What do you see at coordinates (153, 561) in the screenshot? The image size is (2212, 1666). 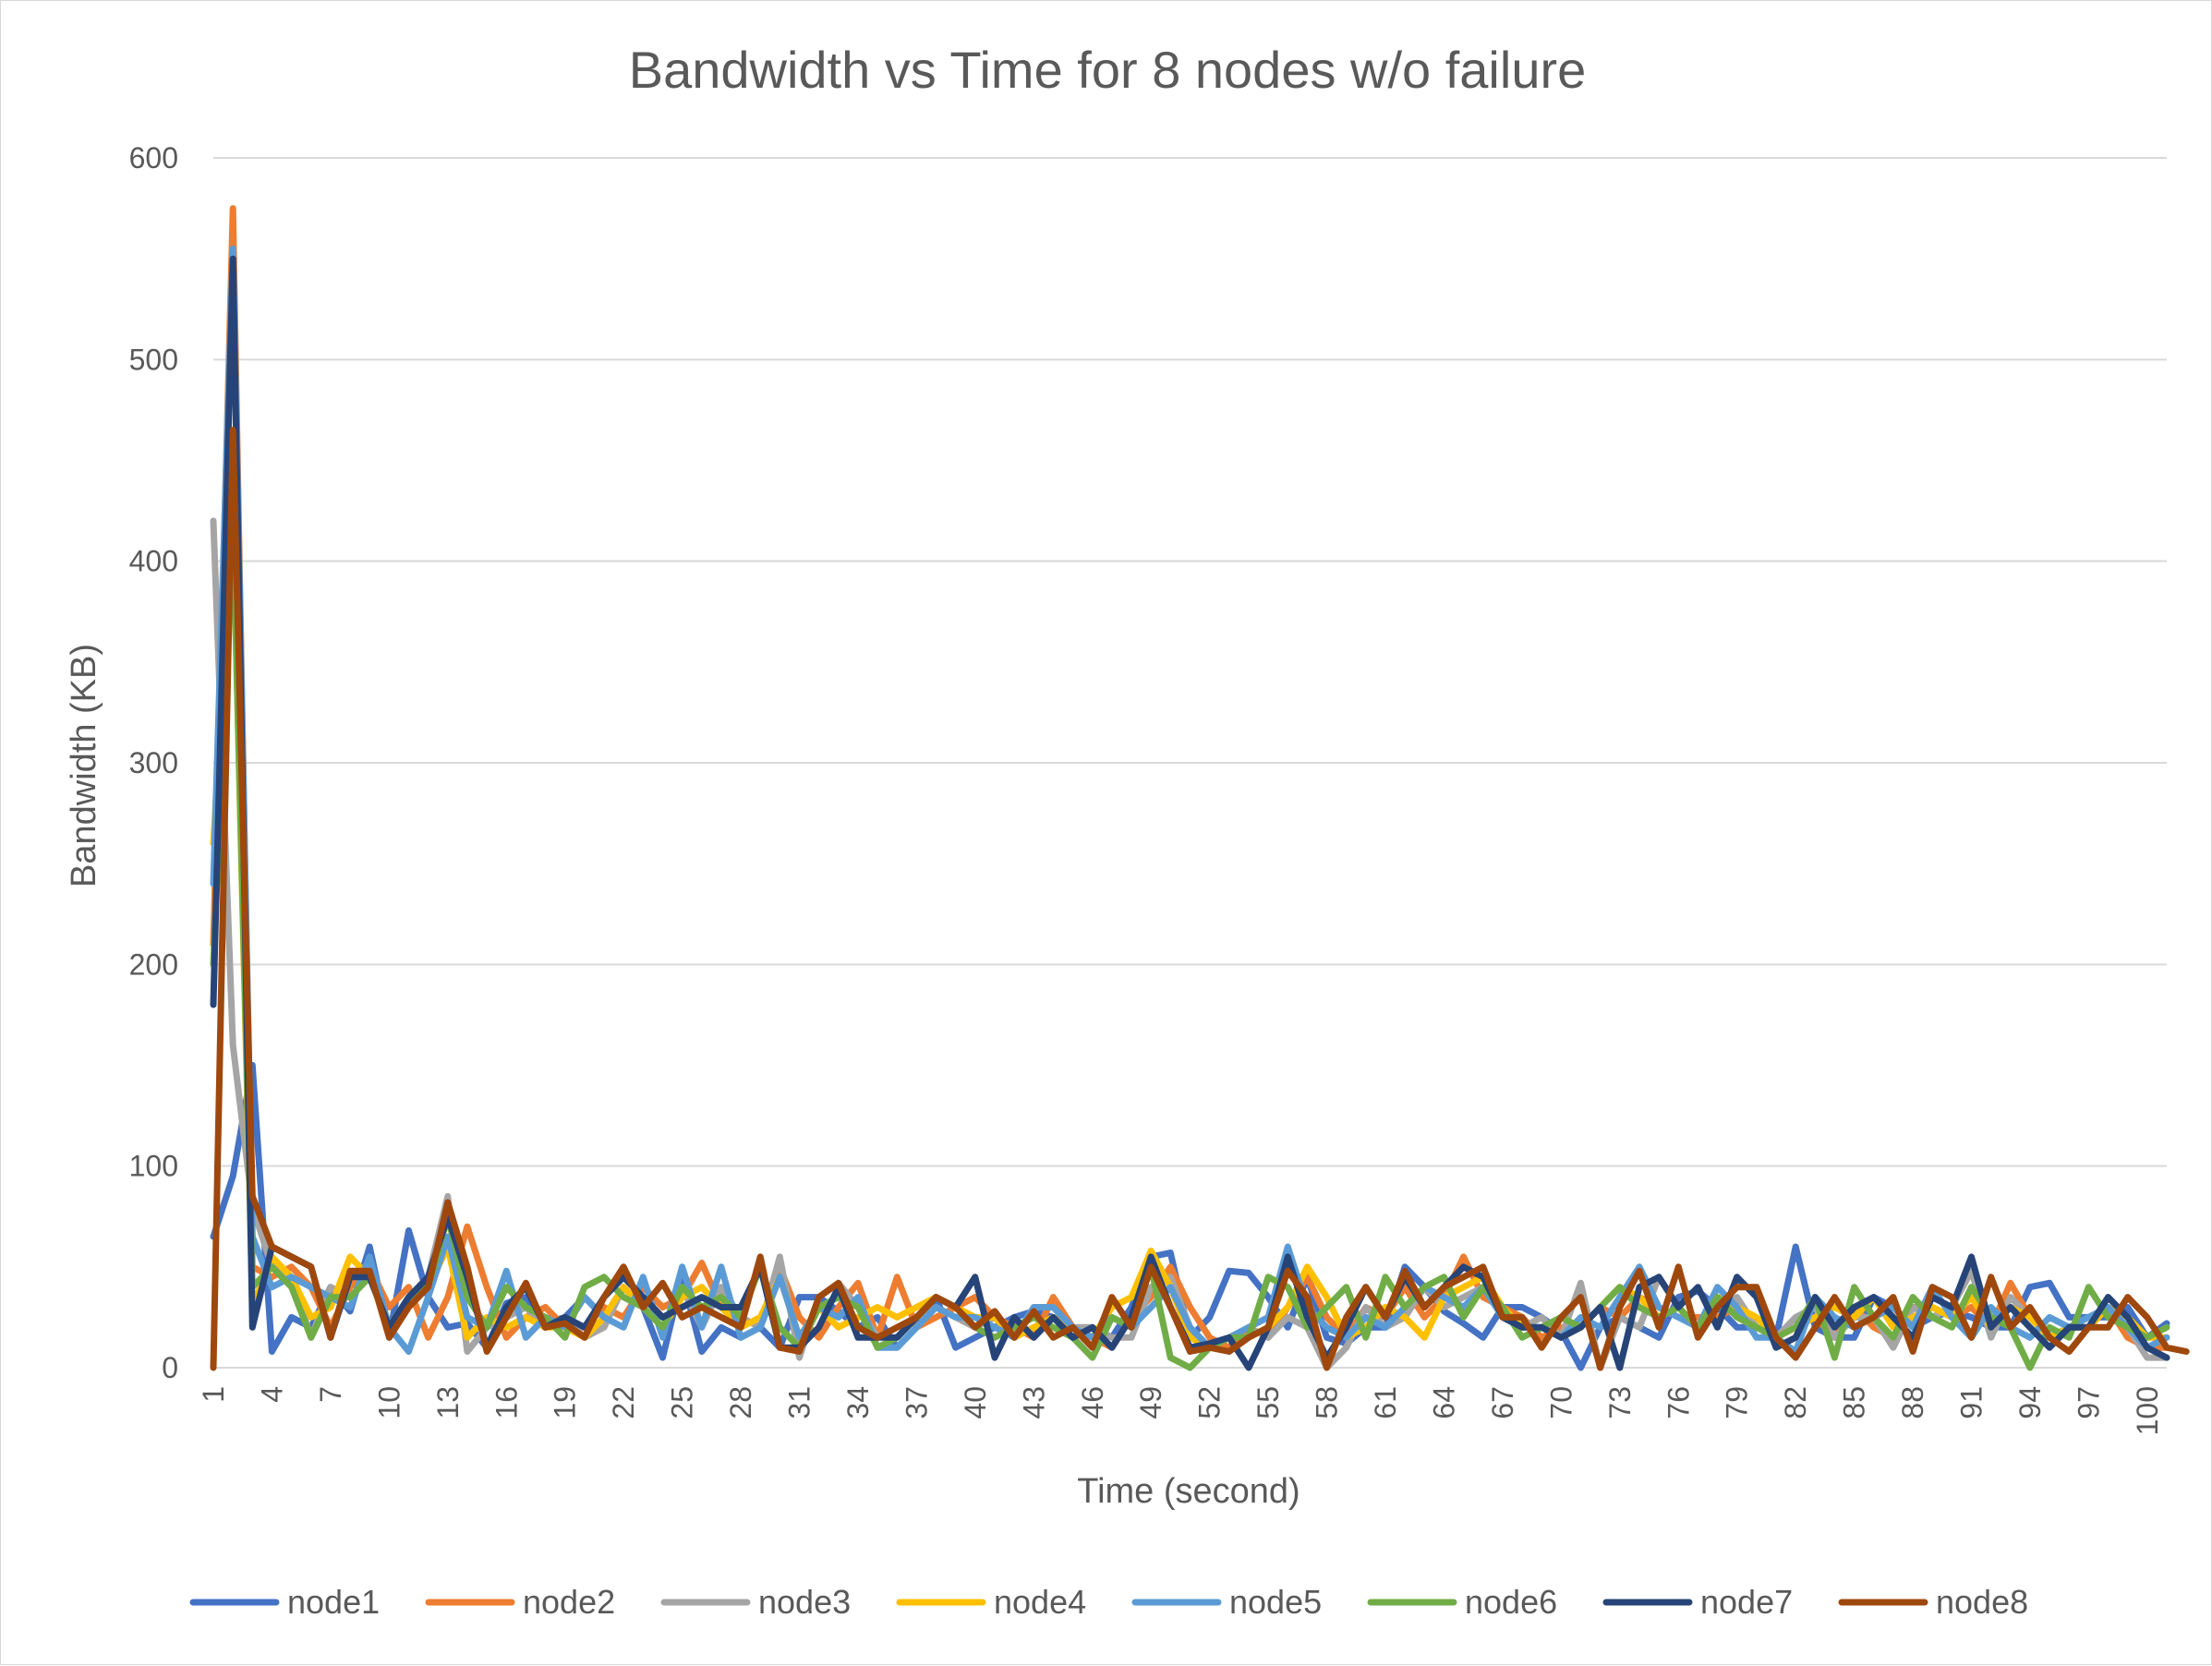 I see `y-tick-label: 400` at bounding box center [153, 561].